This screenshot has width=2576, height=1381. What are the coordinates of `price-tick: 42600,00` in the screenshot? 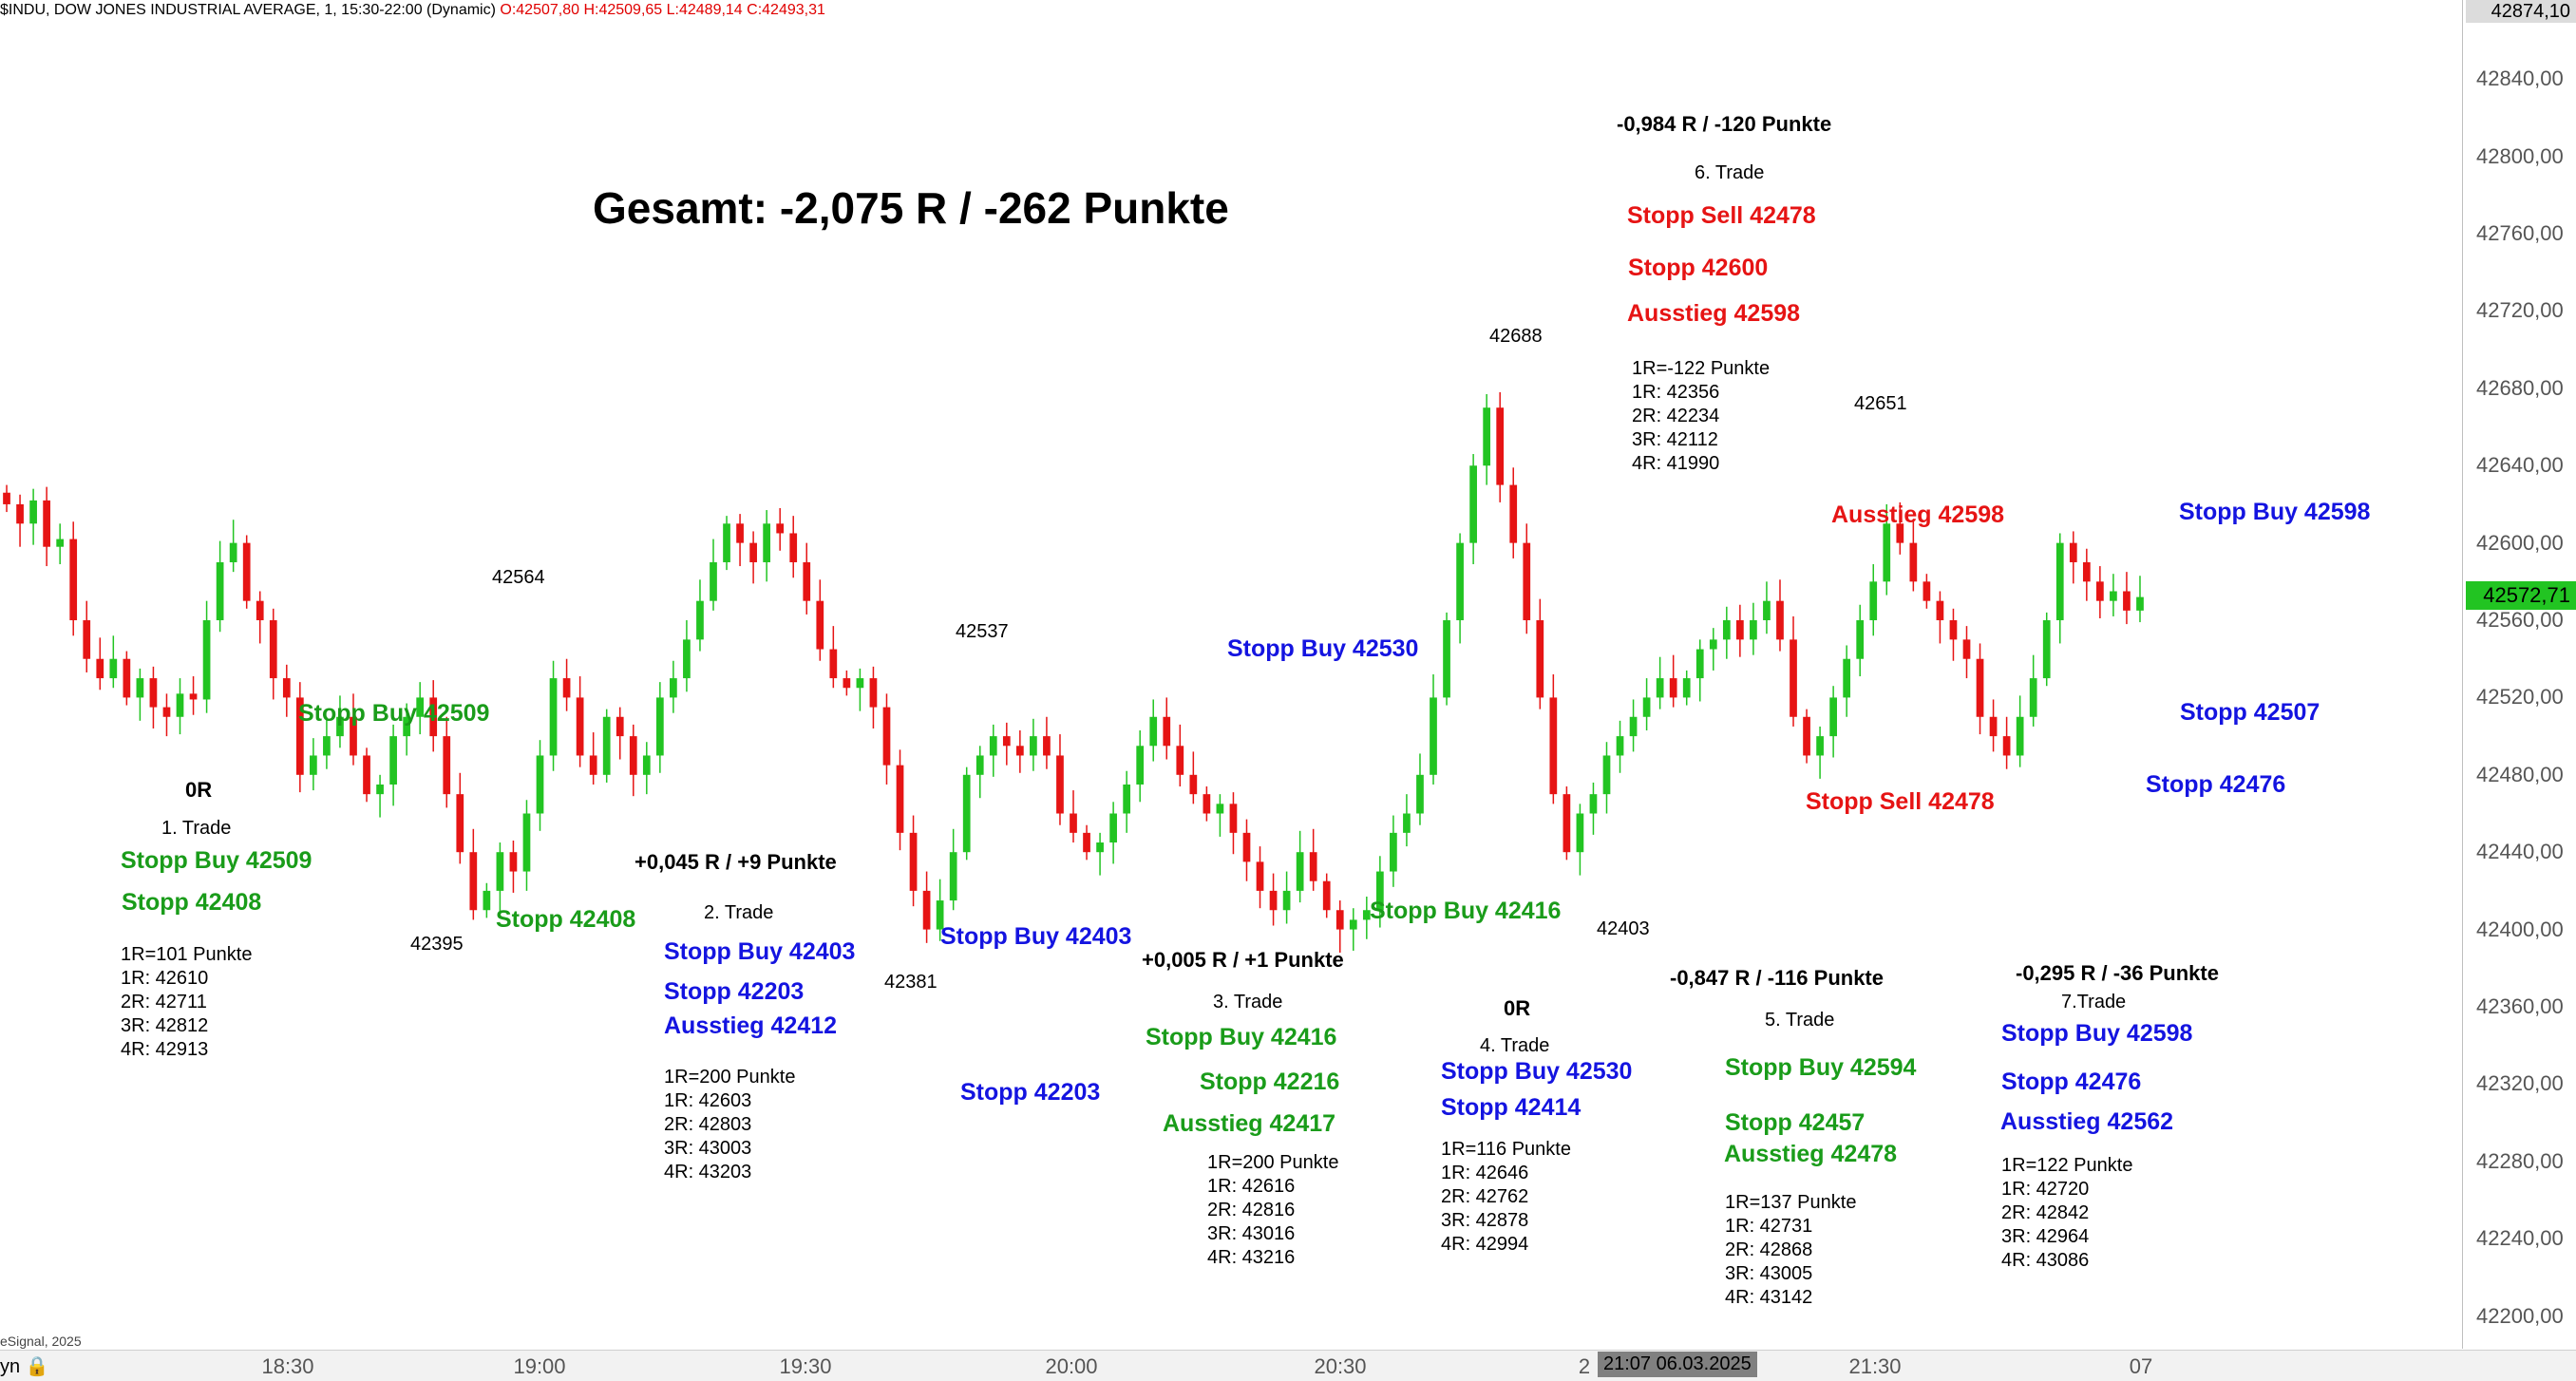 It's located at (2520, 542).